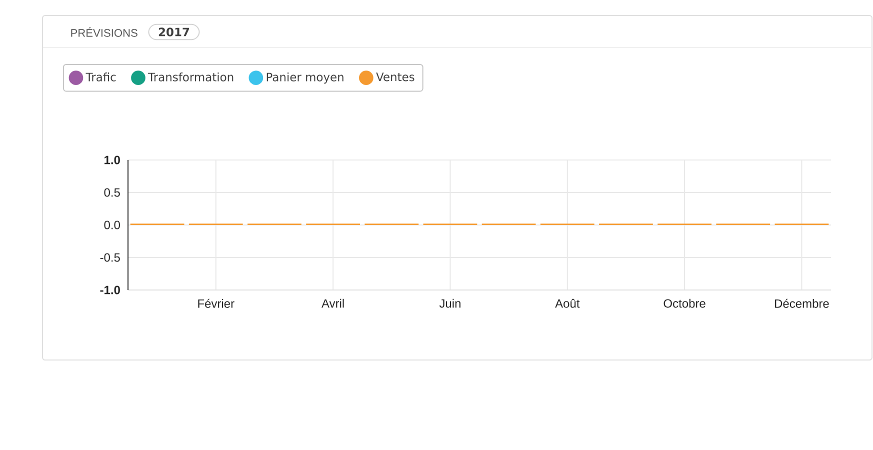  Describe the element at coordinates (191, 77) in the screenshot. I see `legend-label: Transformation` at that location.